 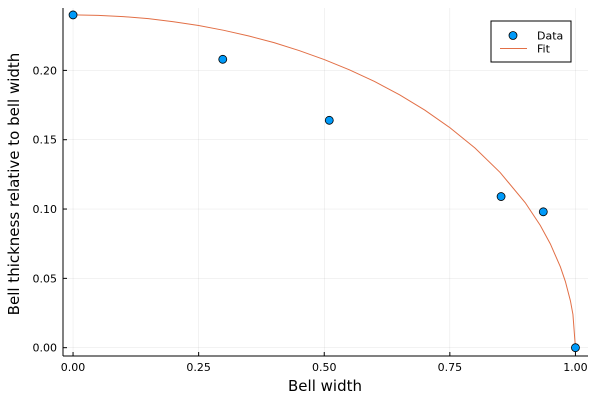 I want to click on legend-label-data: Data, so click(x=550, y=36).